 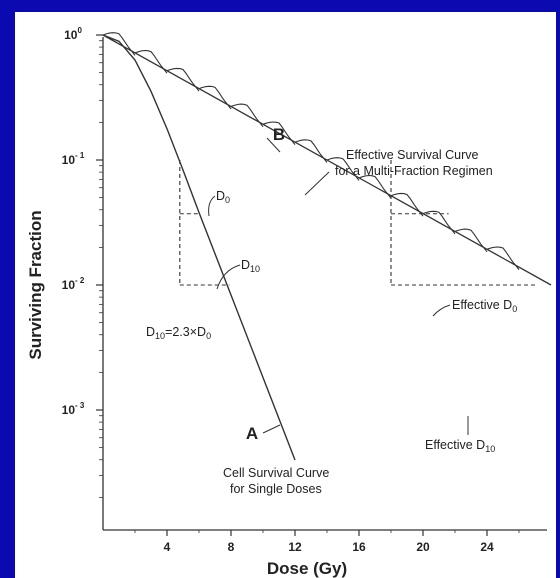 I want to click on series-a-caption-line1: Cell Survival Curve, so click(x=276, y=473).